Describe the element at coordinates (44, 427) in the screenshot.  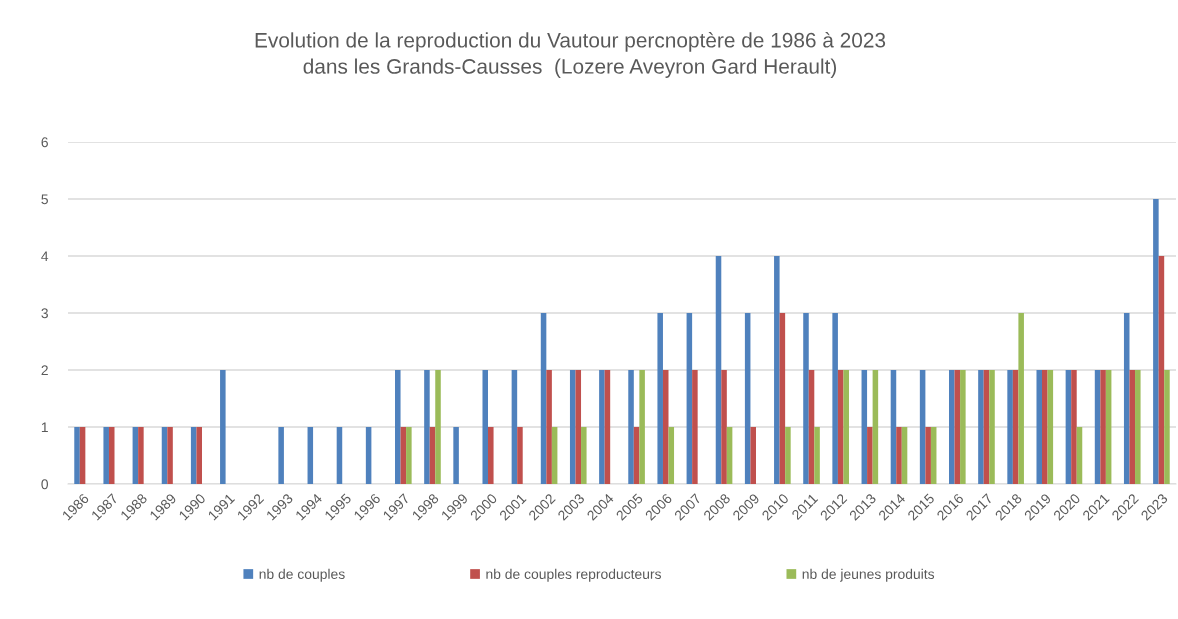
I see `y-tick-label: 1` at that location.